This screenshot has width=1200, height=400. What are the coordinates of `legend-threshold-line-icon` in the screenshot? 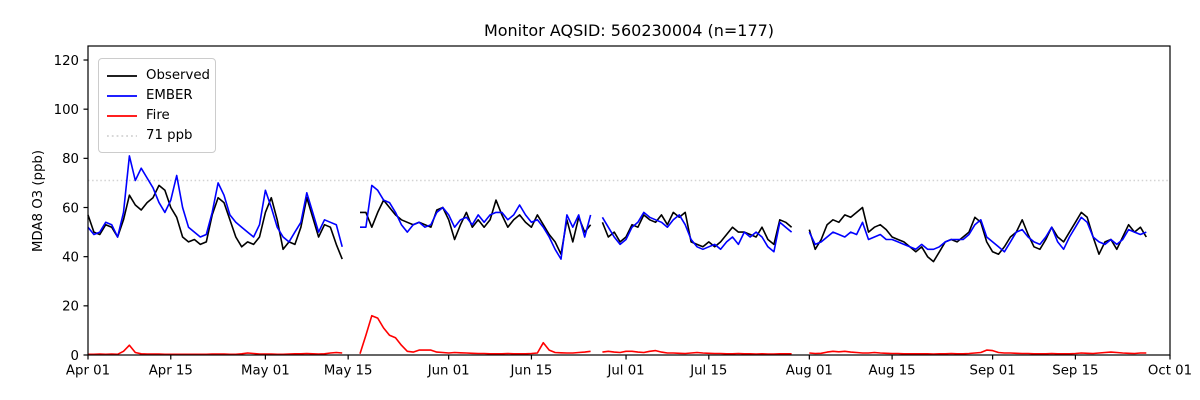 It's located at (122, 136).